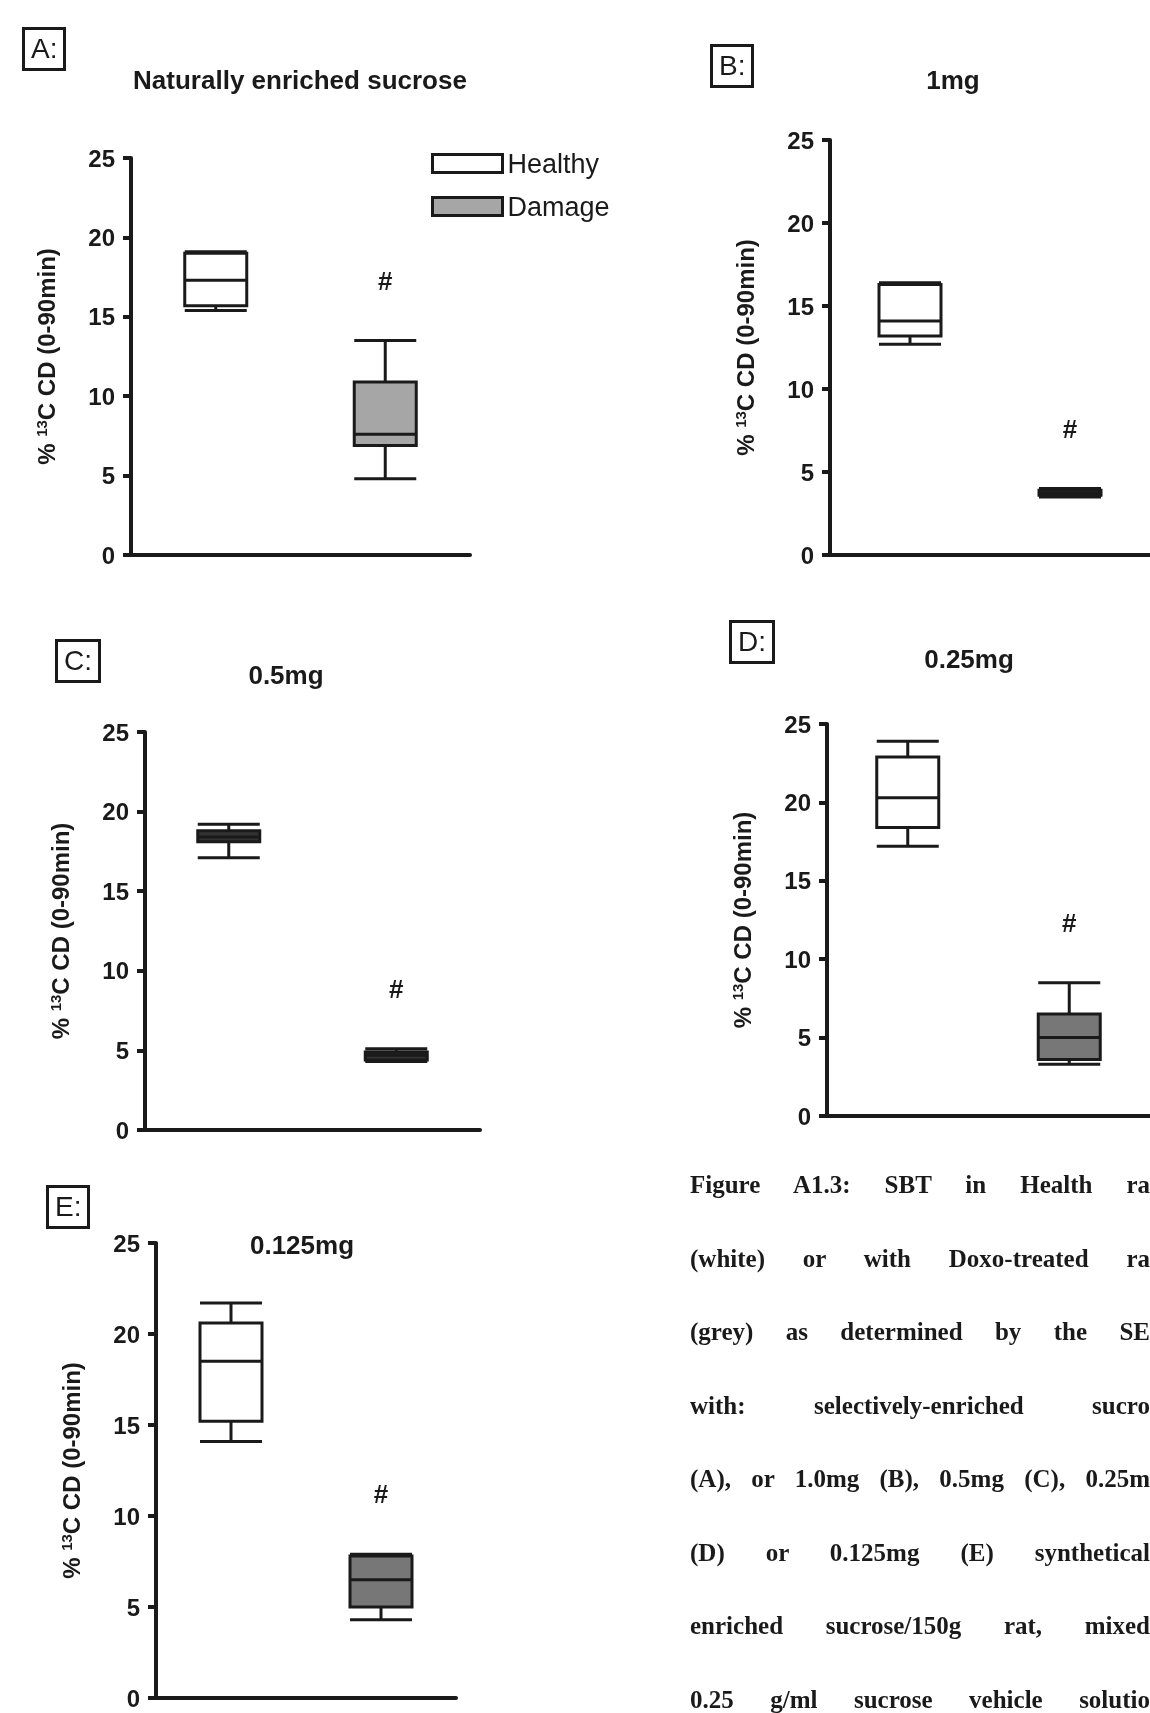  Describe the element at coordinates (302, 1245) in the screenshot. I see `chart-title: 0.125mg` at that location.